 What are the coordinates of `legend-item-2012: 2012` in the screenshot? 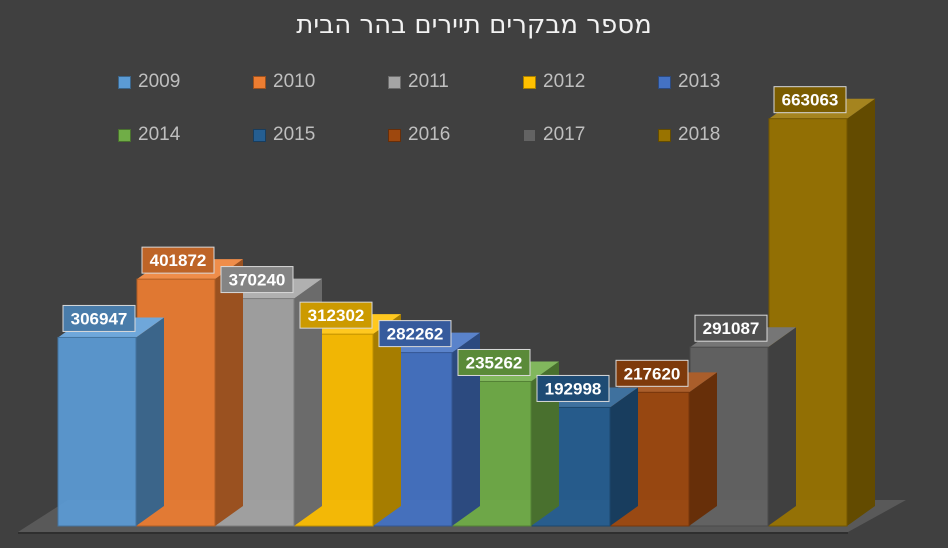 It's located at (554, 82).